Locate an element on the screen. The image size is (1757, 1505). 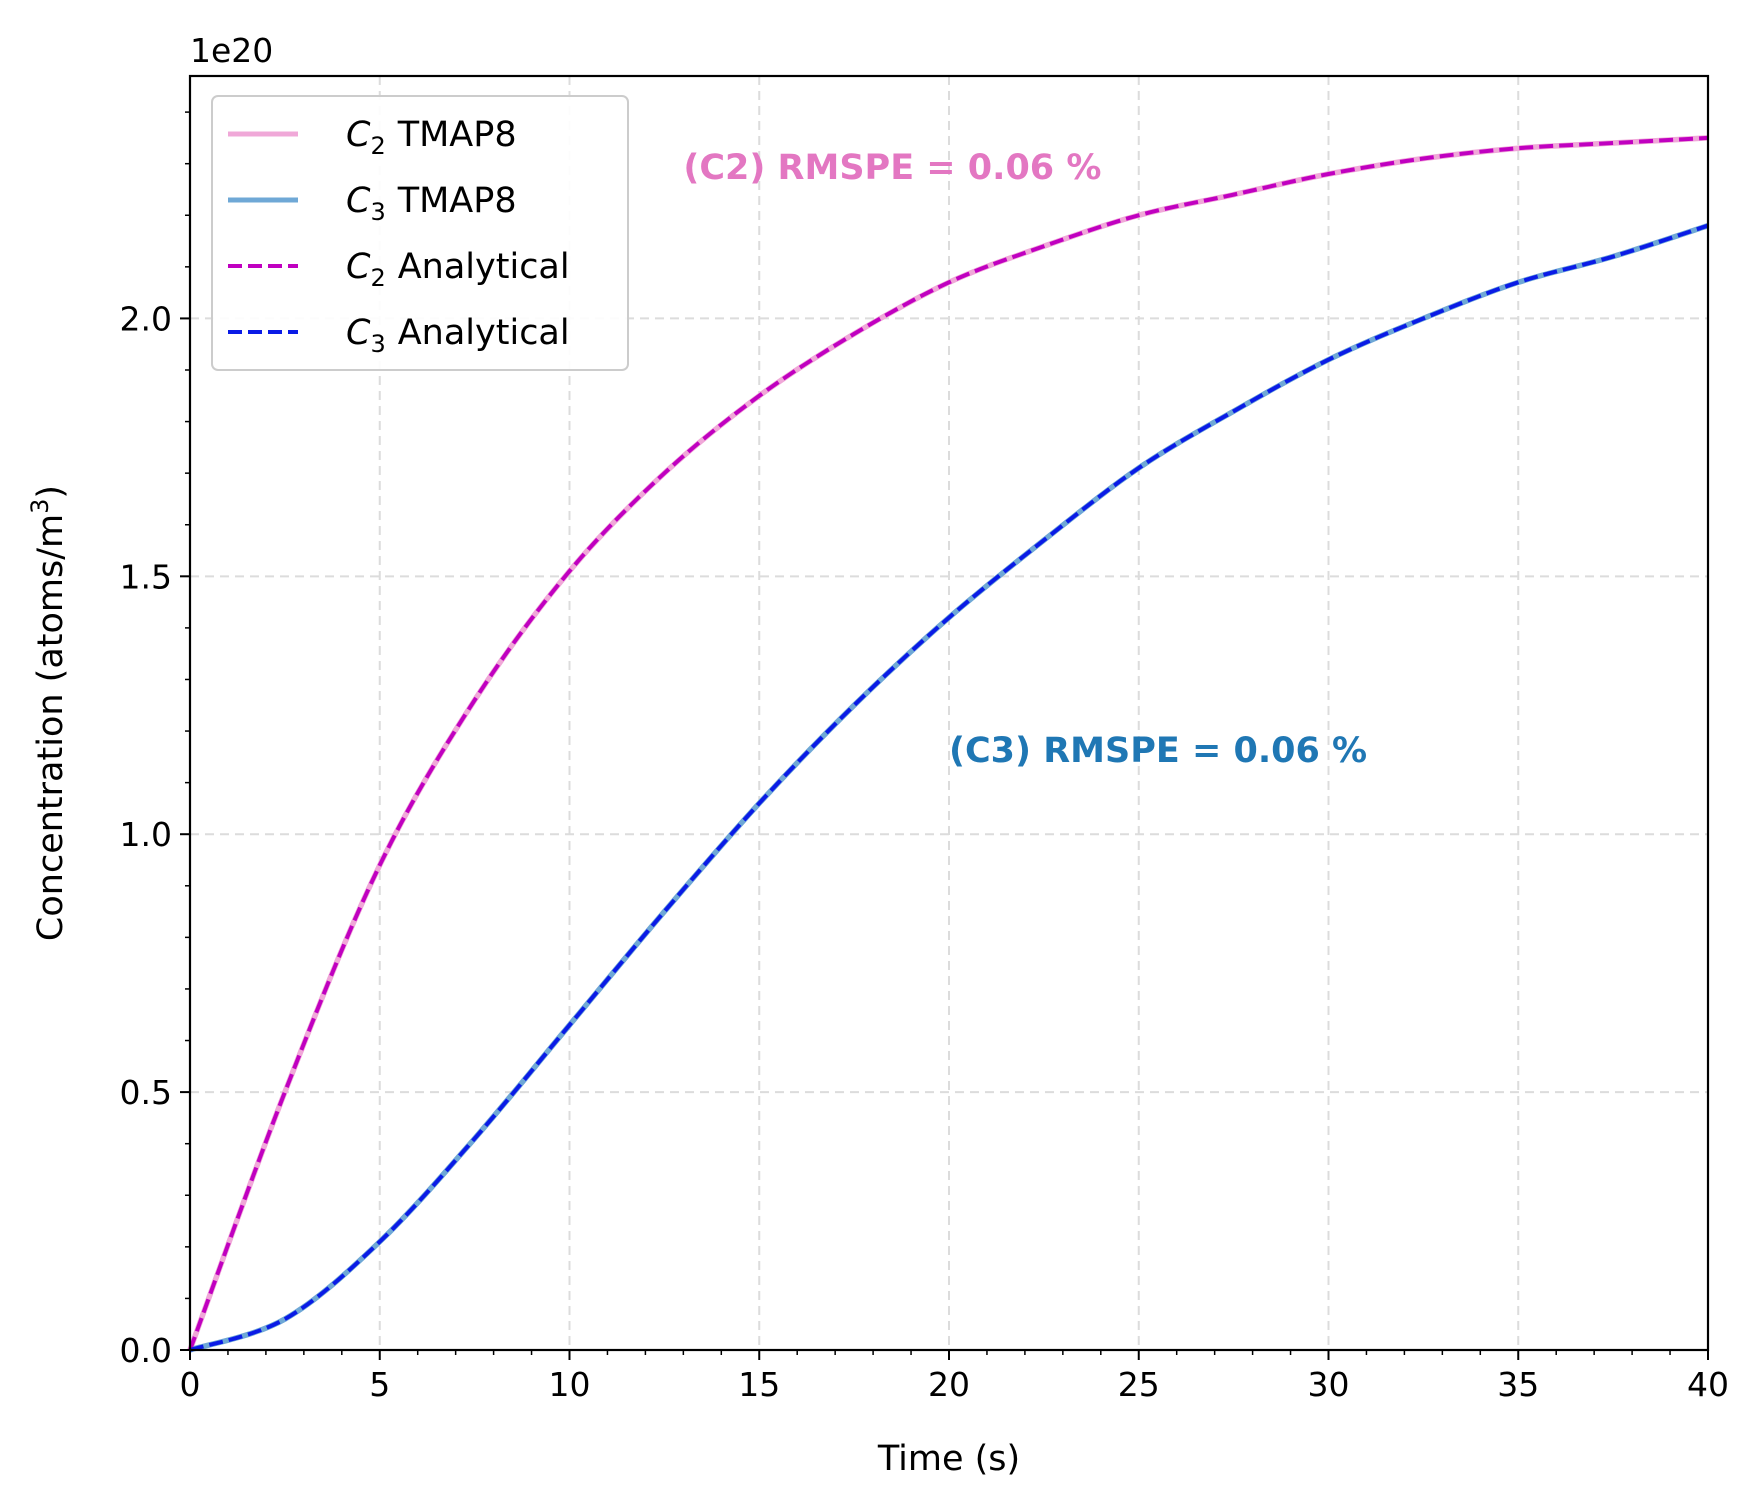
legend-entry-3: C2 Analytical is located at coordinates (458, 269).